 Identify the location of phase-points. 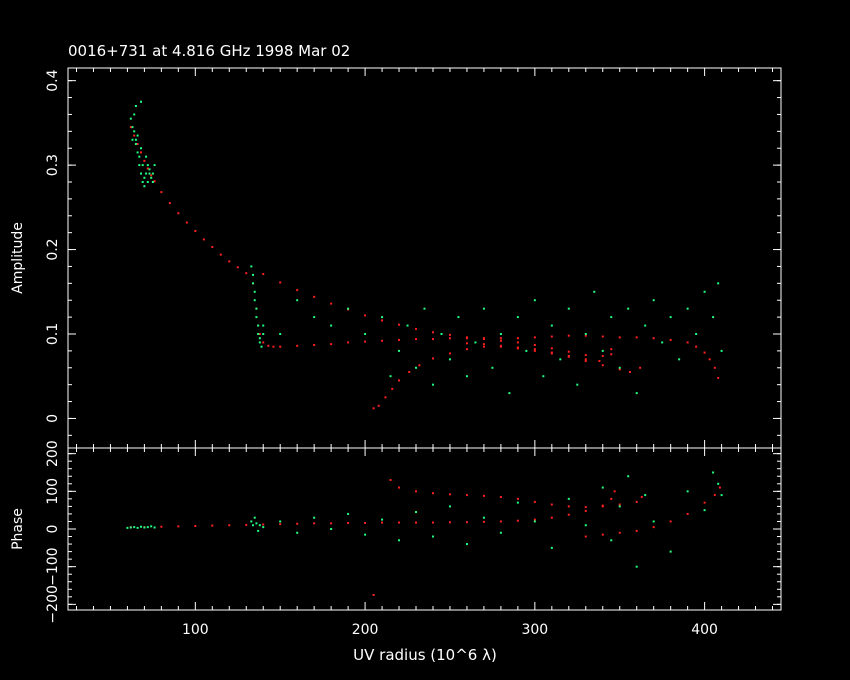
(424, 533).